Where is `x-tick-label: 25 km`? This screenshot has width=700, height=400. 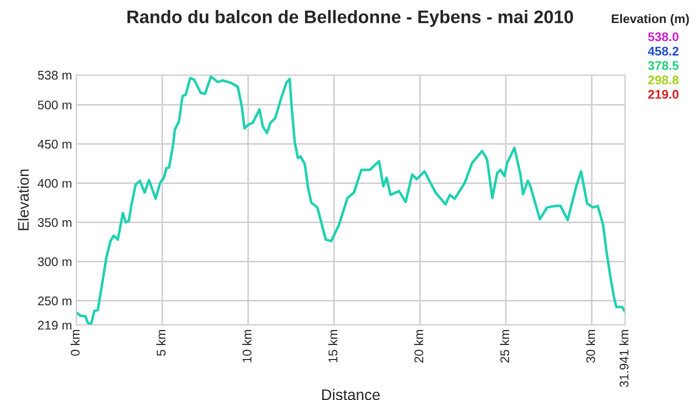 x-tick-label: 25 km is located at coordinates (505, 346).